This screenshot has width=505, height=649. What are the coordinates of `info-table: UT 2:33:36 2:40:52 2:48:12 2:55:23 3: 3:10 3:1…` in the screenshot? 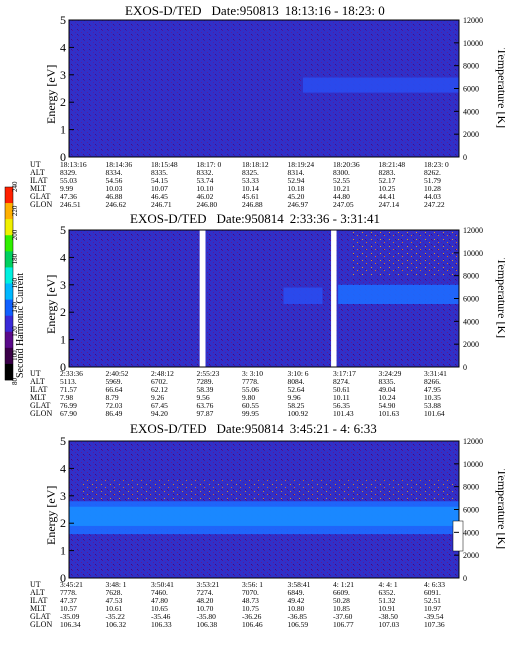 It's located at (238, 393).